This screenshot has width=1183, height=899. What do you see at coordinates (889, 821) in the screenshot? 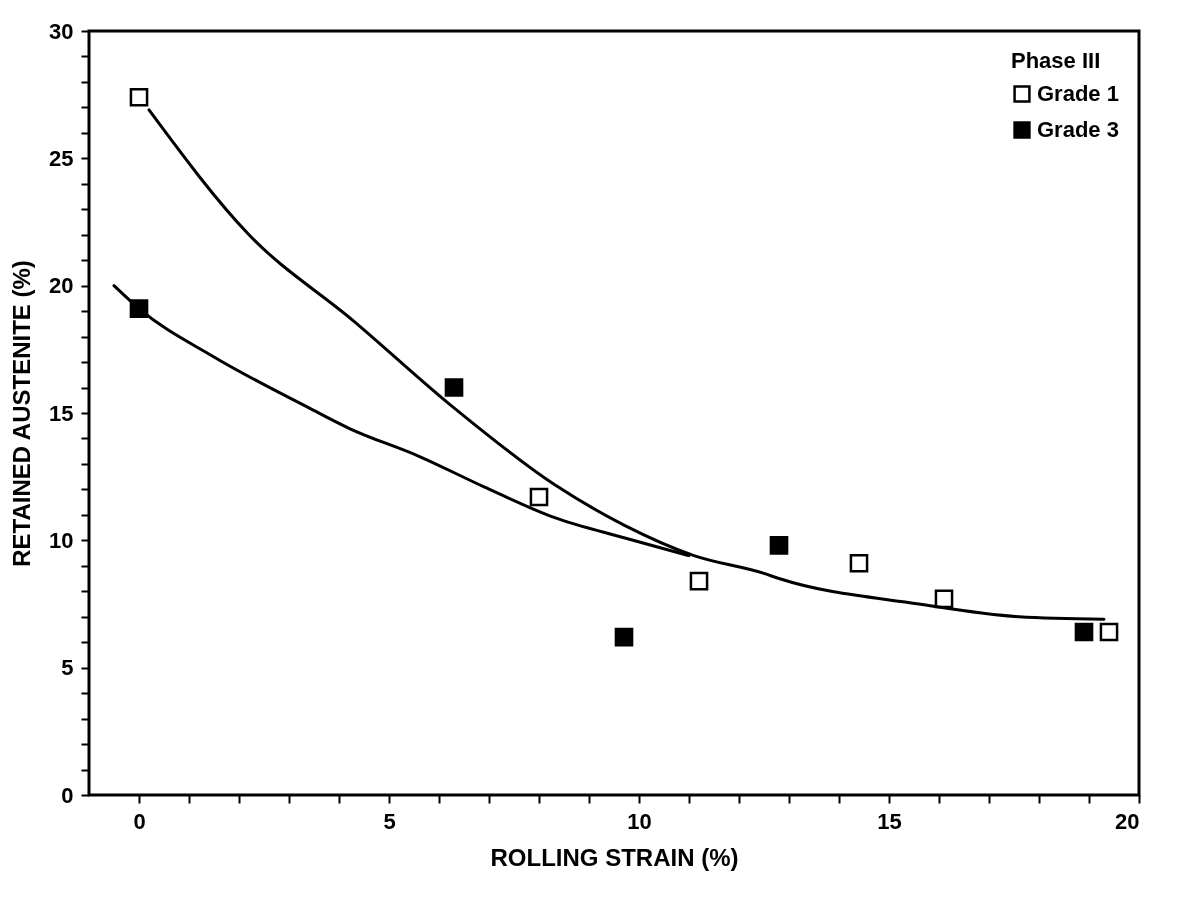
I see `x-tick-label: 15` at bounding box center [889, 821].